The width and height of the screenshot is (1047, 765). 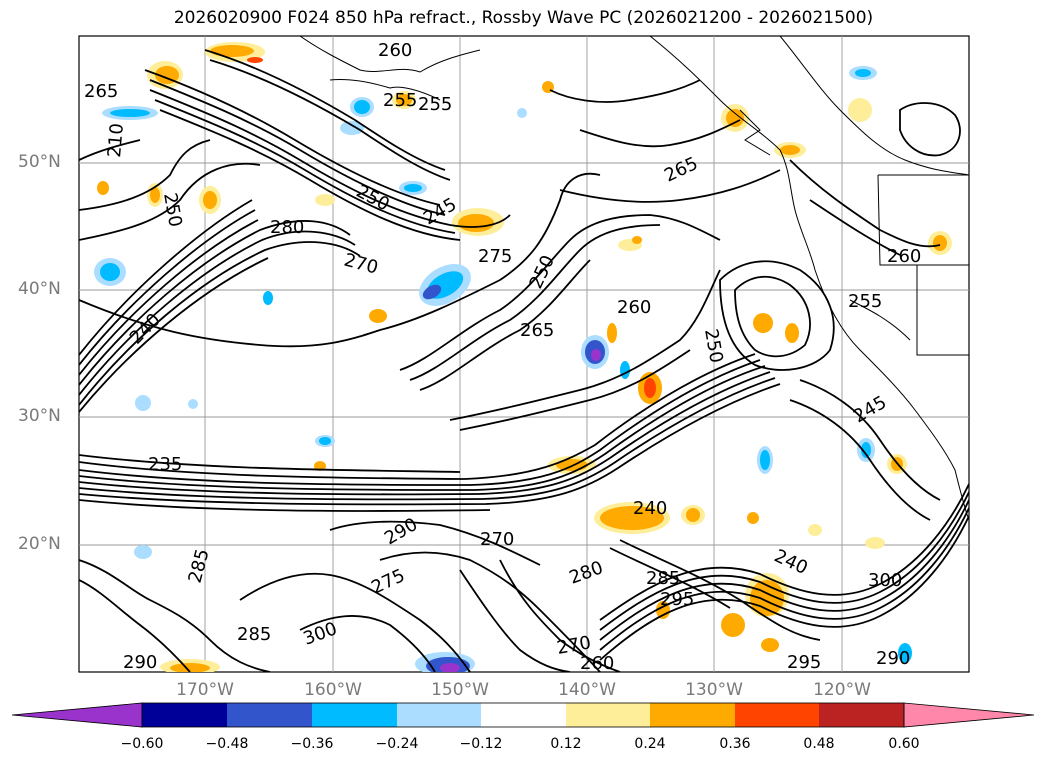 What do you see at coordinates (39, 289) in the screenshot?
I see `lat-label: 40°N` at bounding box center [39, 289].